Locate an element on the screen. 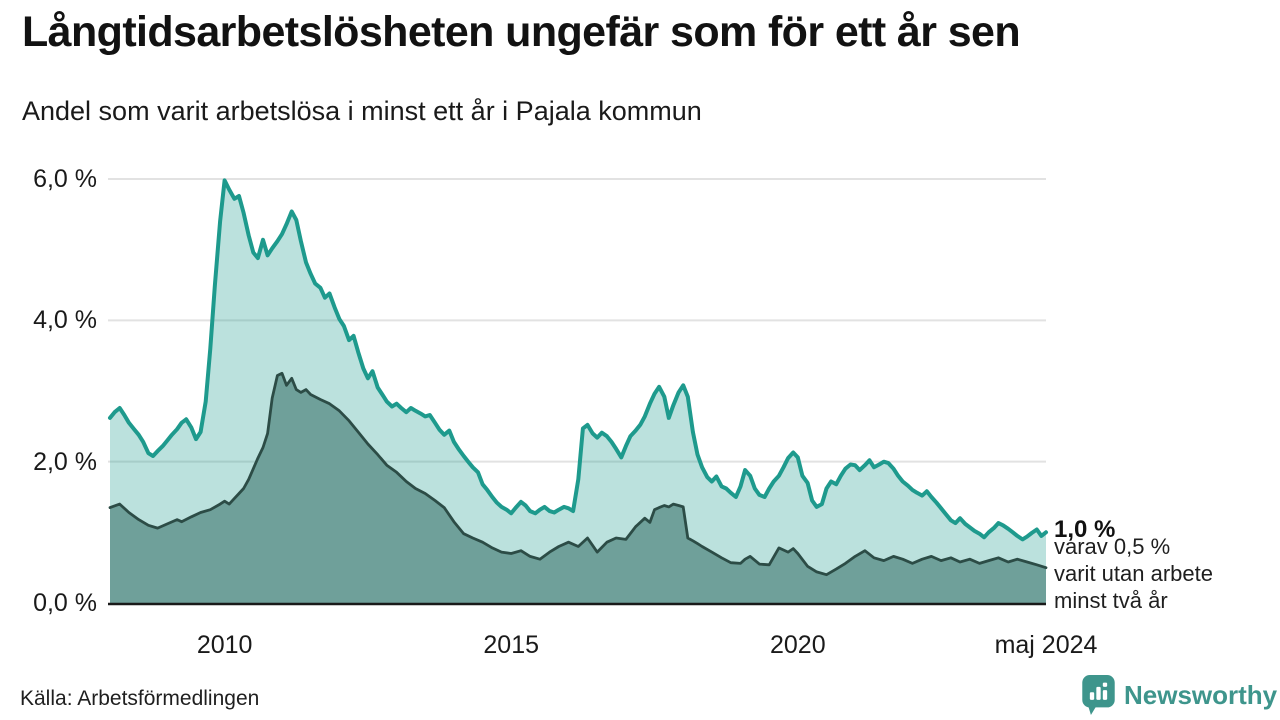  x-axis-tick-2015: 2015 is located at coordinates (511, 645).